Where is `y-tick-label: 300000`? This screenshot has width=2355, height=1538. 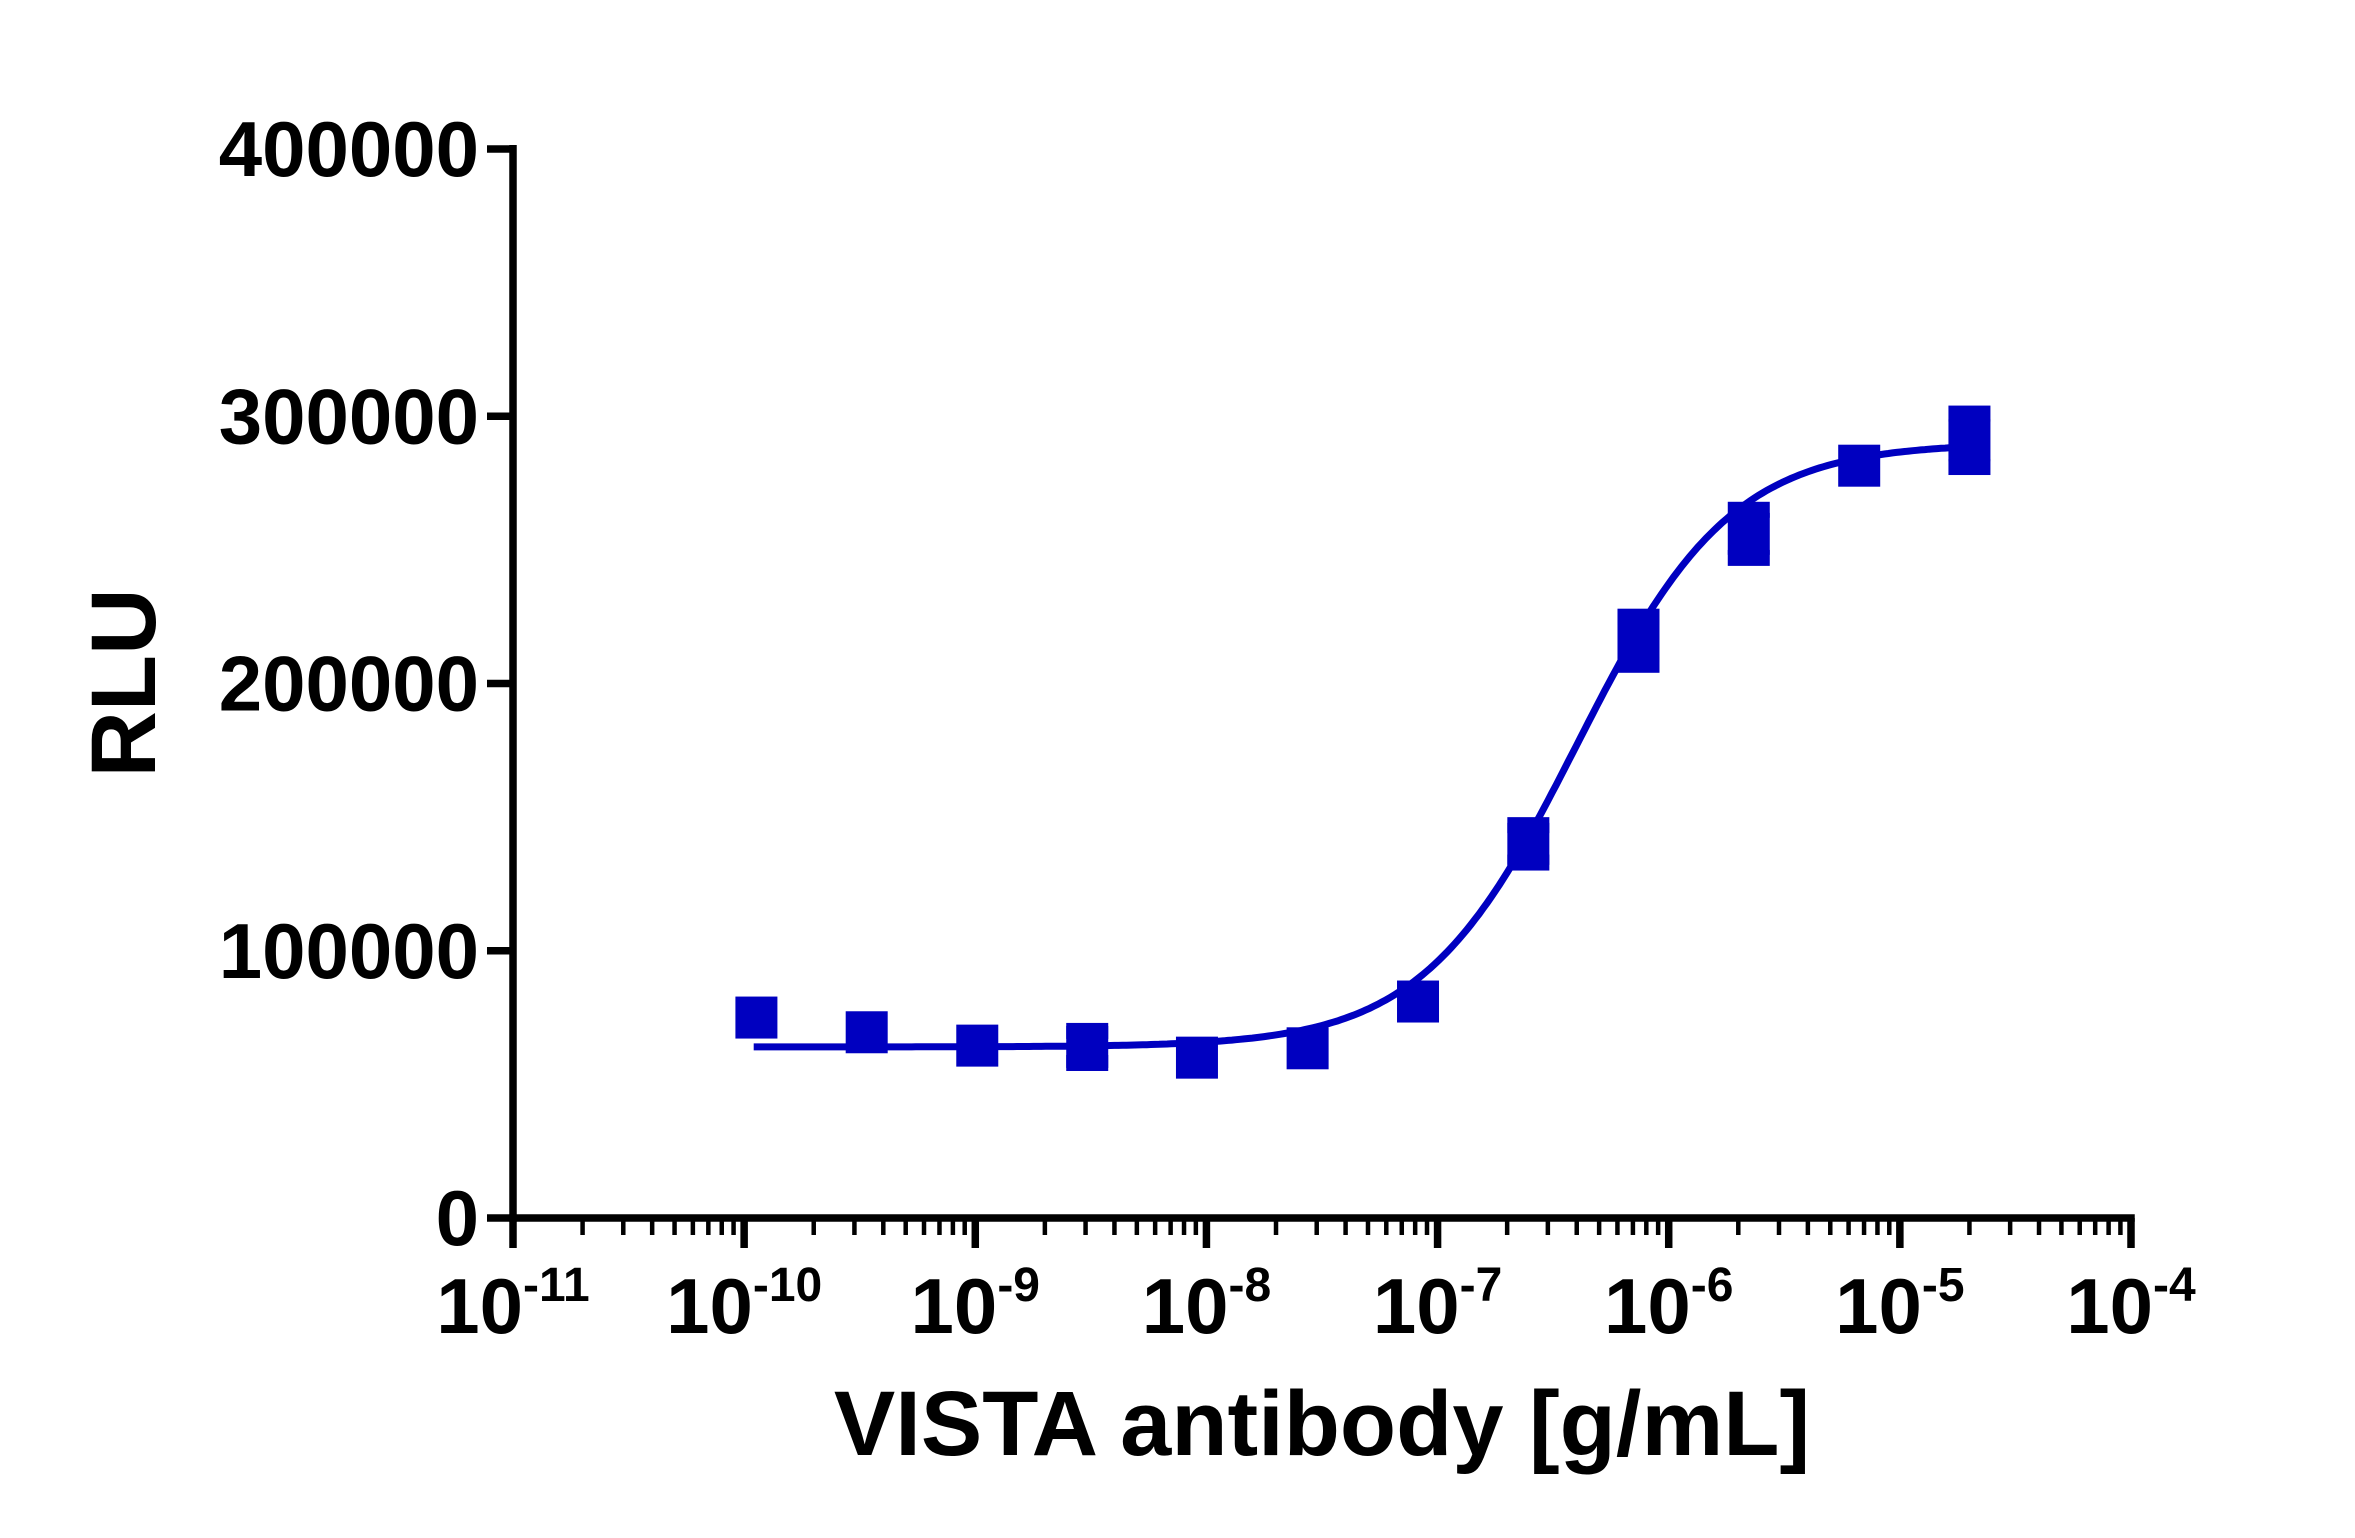
y-tick-label: 300000 is located at coordinates (349, 416).